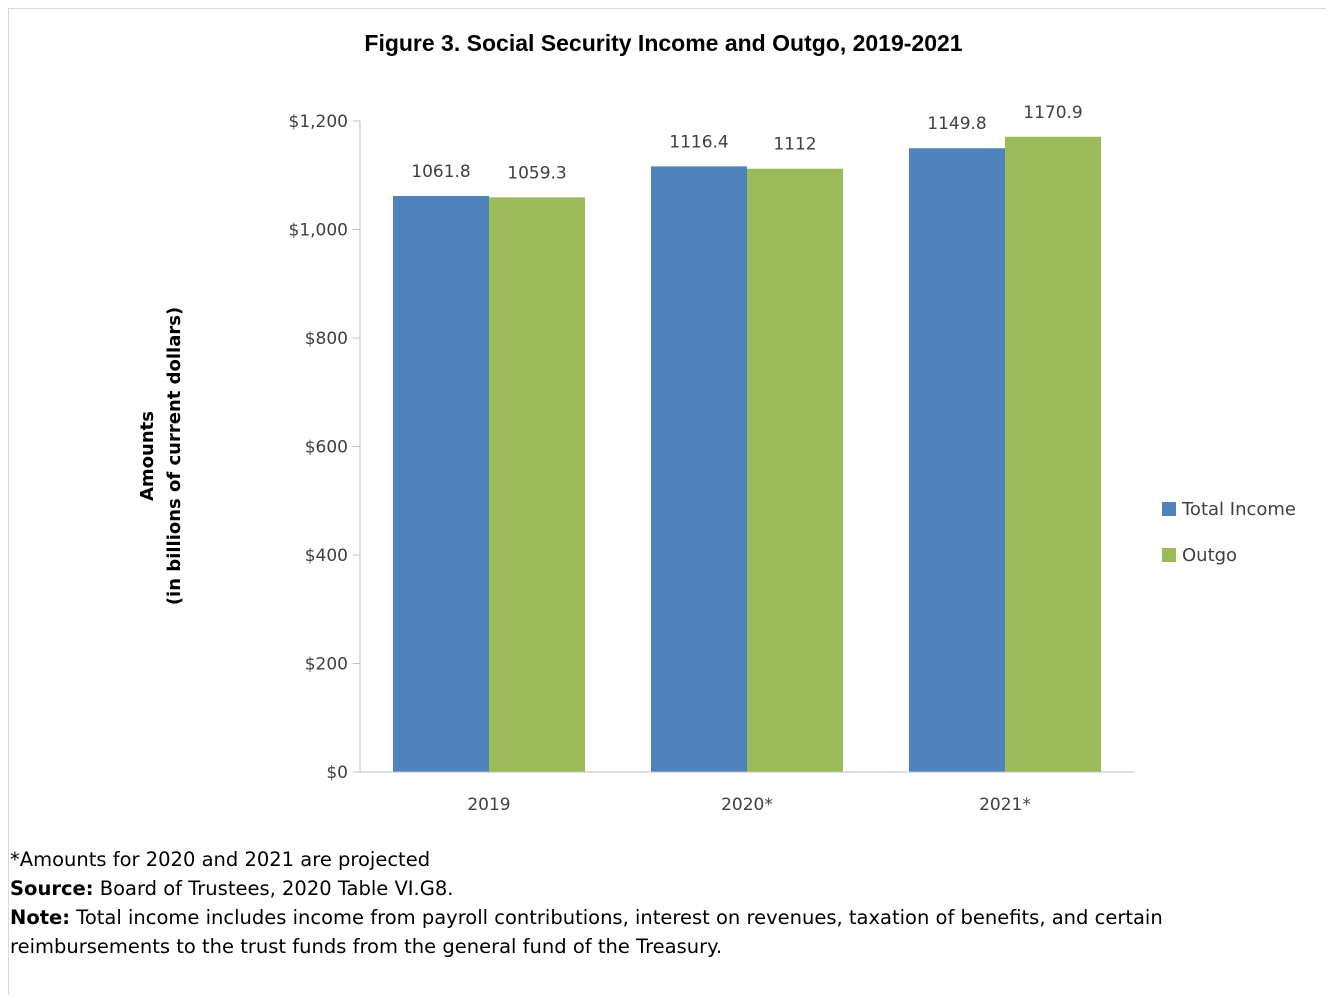 The height and width of the screenshot is (996, 1327). I want to click on y-tick-label: $1,200, so click(318, 122).